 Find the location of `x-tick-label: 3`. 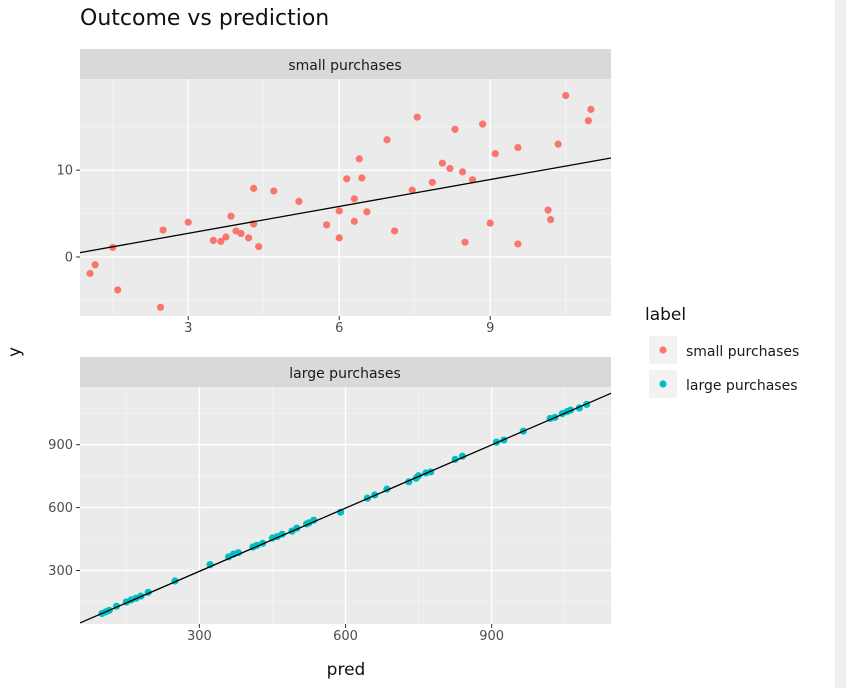

x-tick-label: 3 is located at coordinates (188, 328).